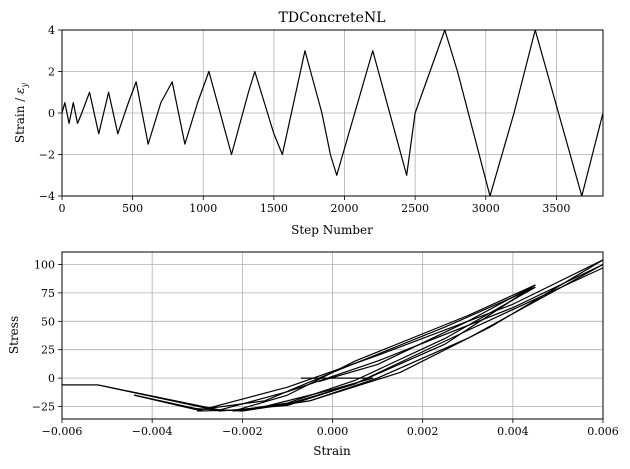  Describe the element at coordinates (415, 208) in the screenshot. I see `x-tick-label: 2500` at that location.